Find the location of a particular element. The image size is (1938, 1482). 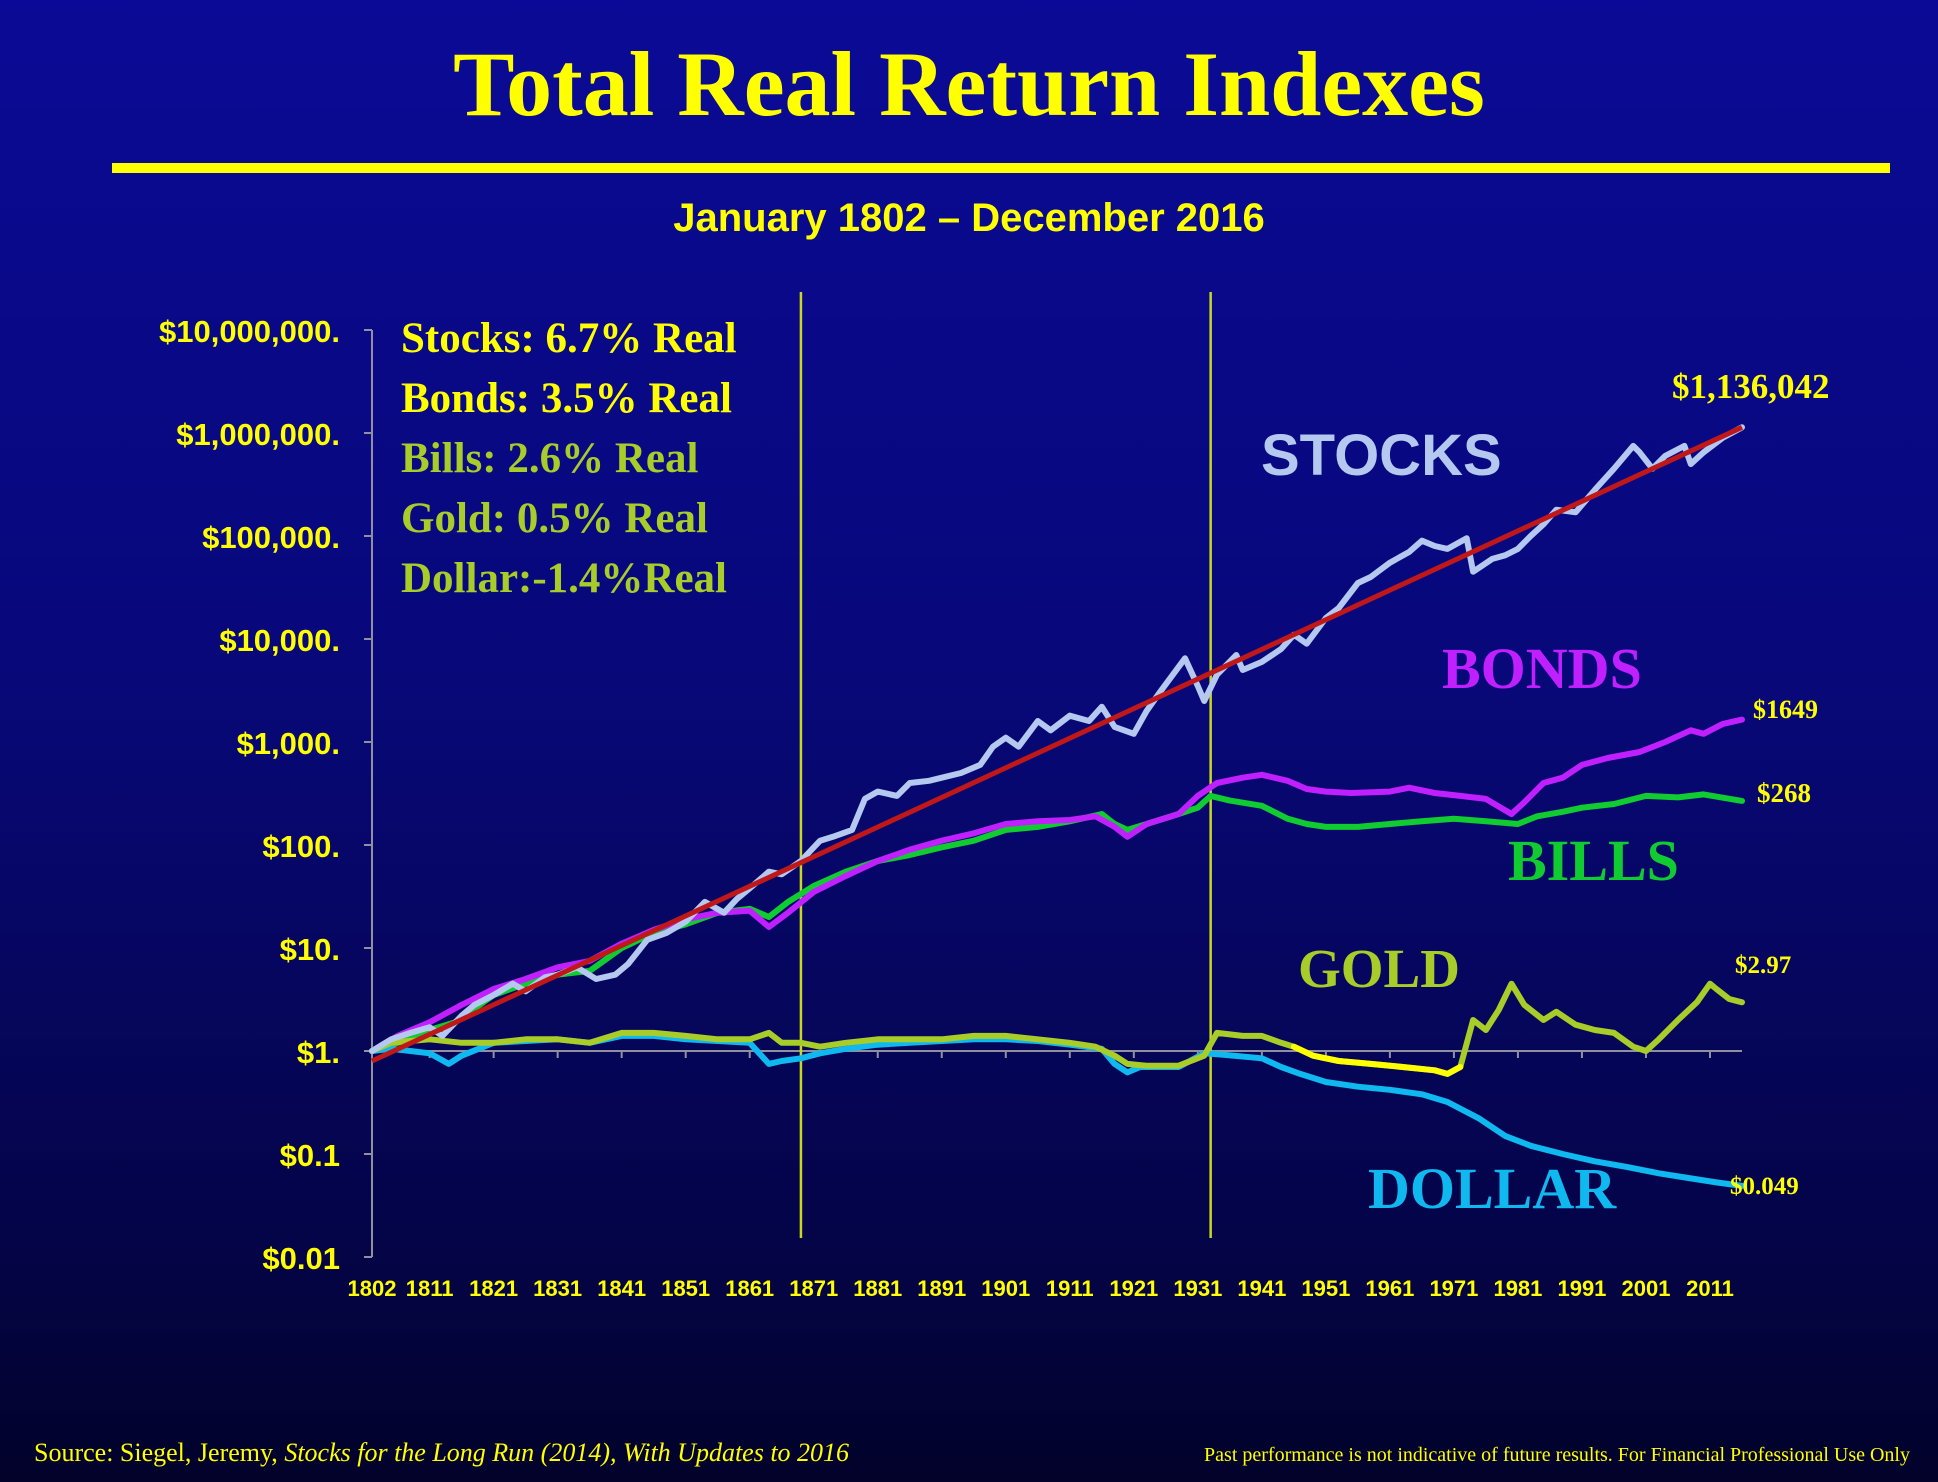

y-tick-label: $0.01 is located at coordinates (301, 1258).